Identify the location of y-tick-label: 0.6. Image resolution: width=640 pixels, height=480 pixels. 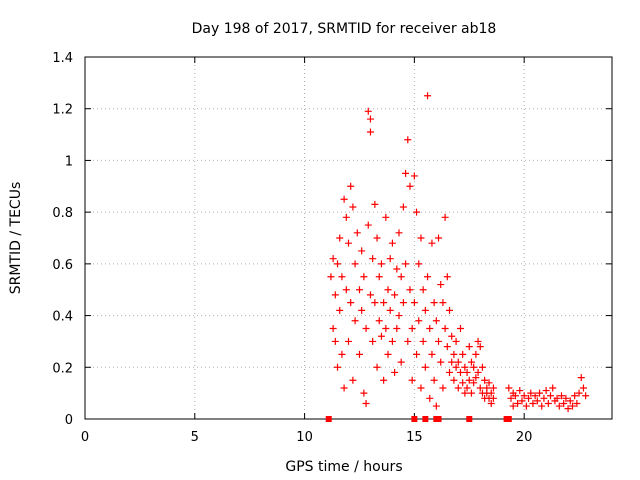
(62, 265).